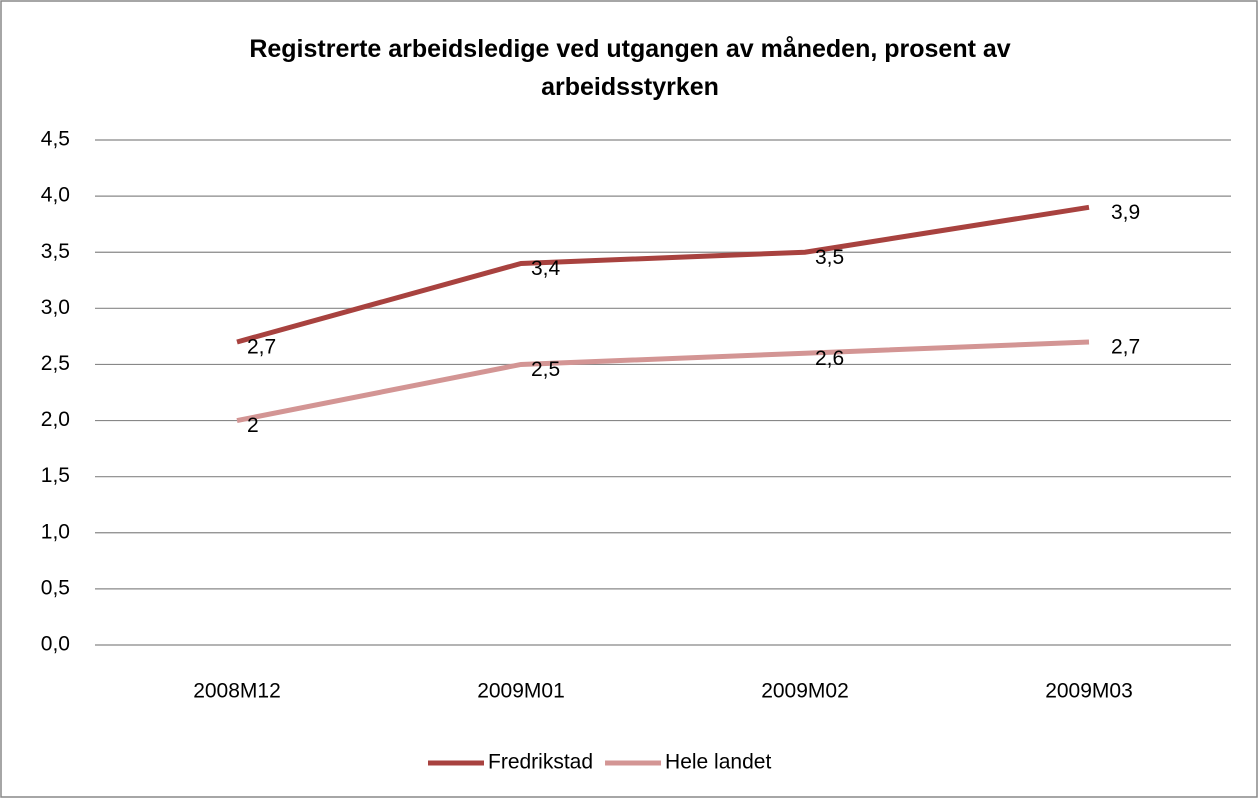 This screenshot has height=800, width=1260. Describe the element at coordinates (718, 762) in the screenshot. I see `legend-label: Hele landet` at that location.